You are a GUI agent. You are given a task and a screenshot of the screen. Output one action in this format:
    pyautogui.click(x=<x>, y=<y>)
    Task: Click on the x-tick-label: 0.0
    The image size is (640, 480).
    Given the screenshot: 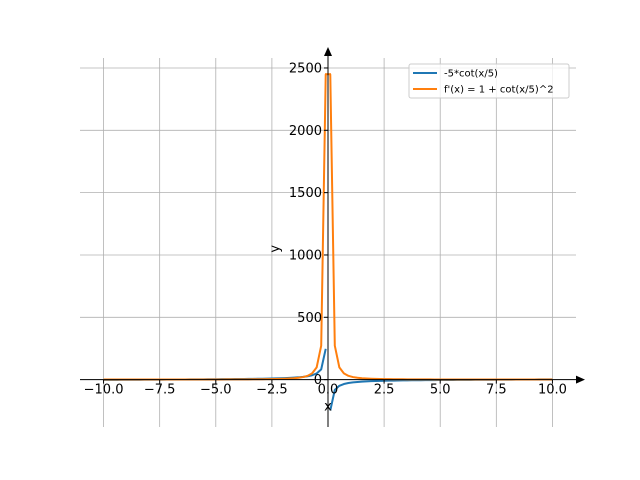 What is the action you would take?
    pyautogui.click(x=328, y=390)
    